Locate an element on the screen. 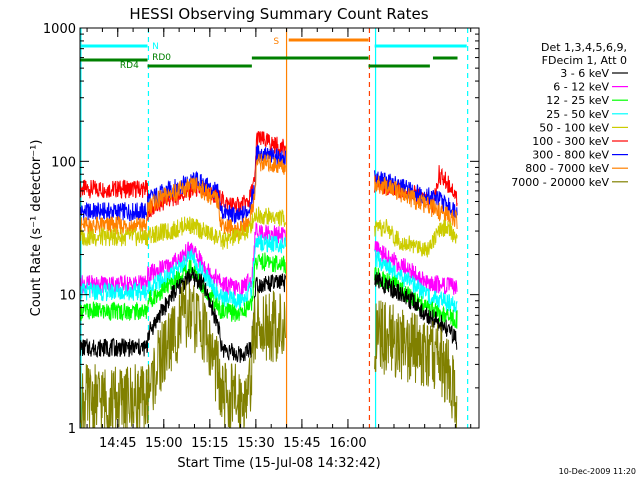  legend-label: 100 - 300 keV is located at coordinates (570, 141).